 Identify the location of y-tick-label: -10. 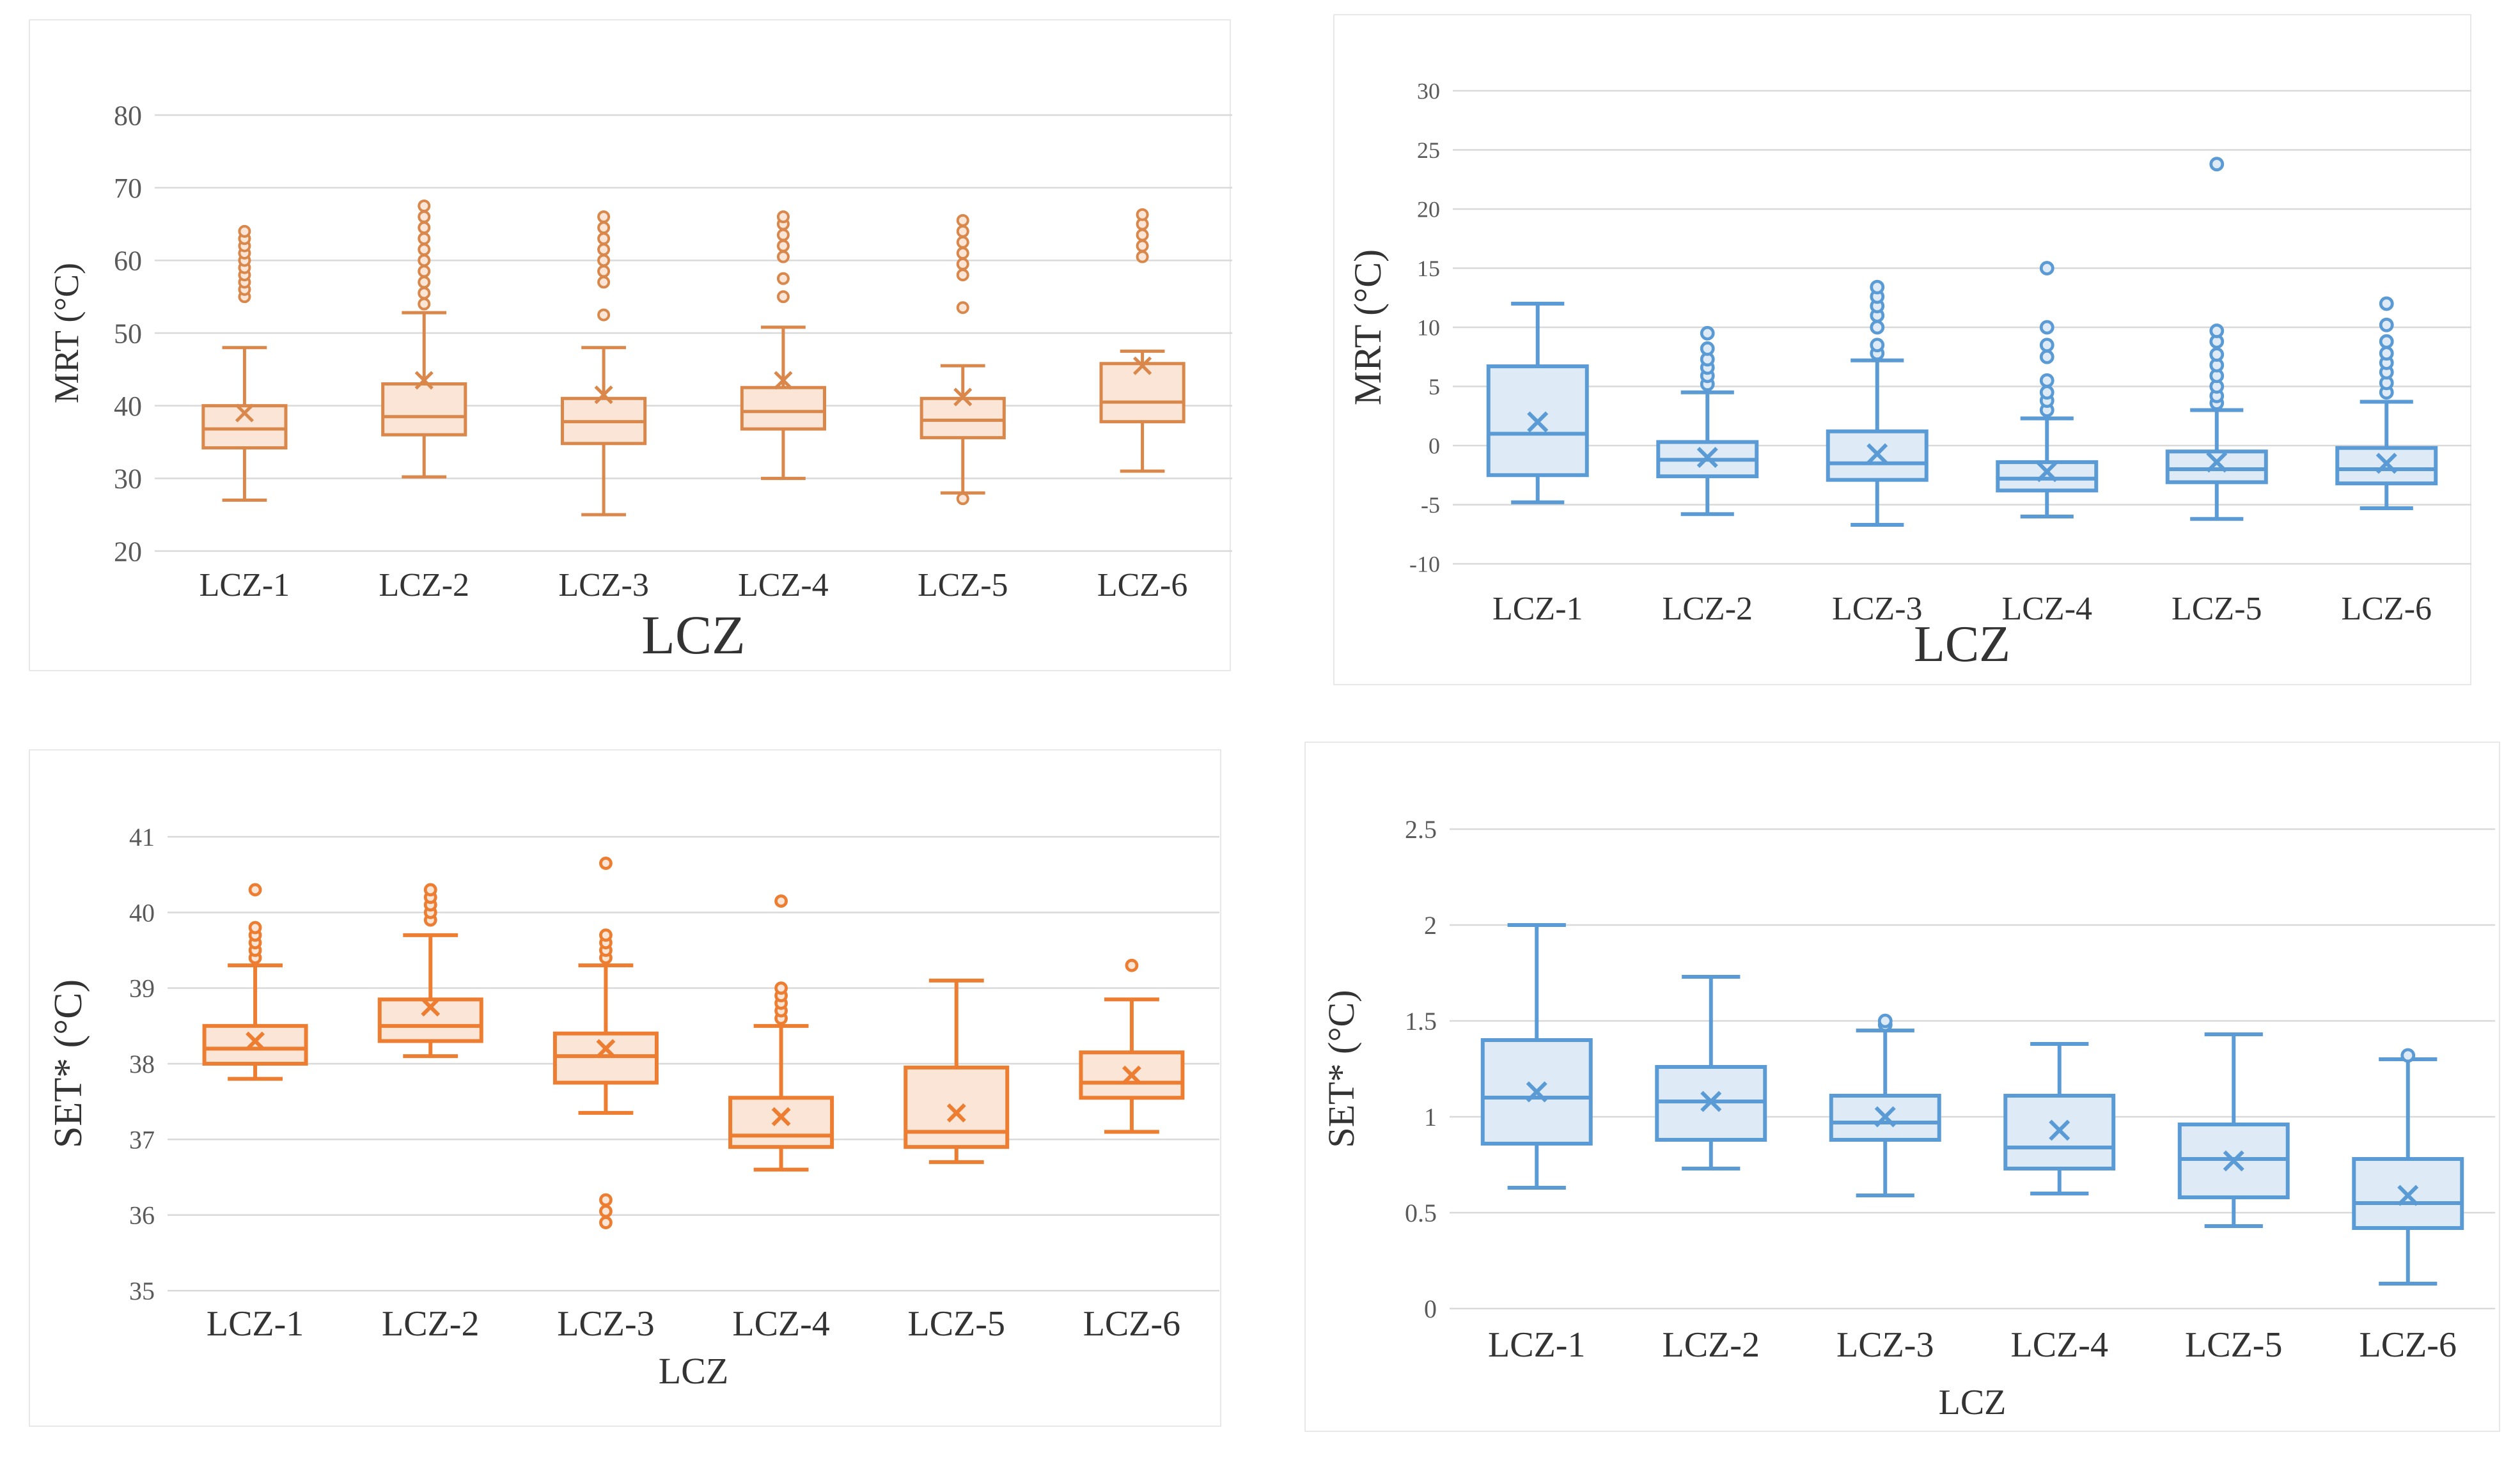
(1424, 564).